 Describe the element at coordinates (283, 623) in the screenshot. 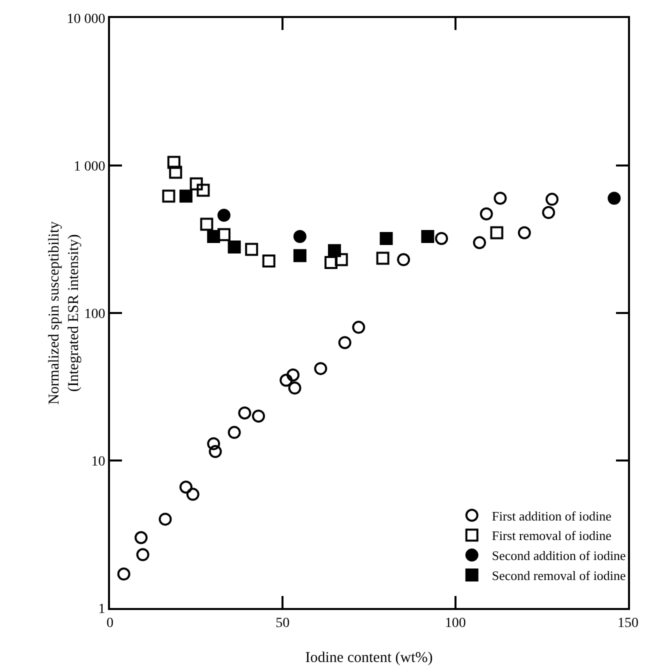

I see `x-tick-label: 50` at that location.